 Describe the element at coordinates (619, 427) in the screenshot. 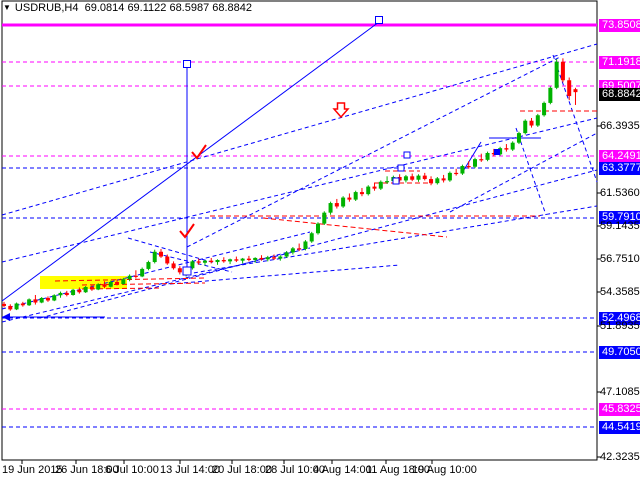

I see `price-line-label: 44.5419` at that location.